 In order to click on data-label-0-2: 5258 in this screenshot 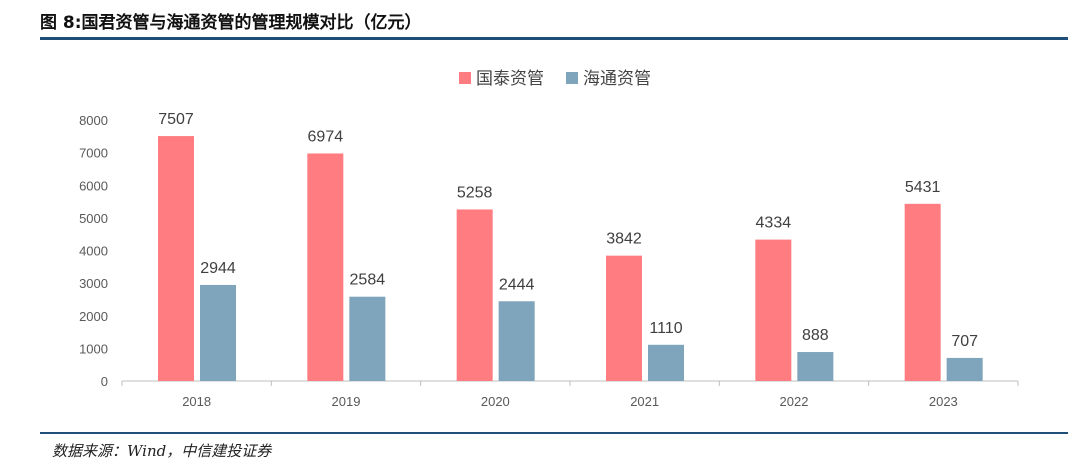, I will do `click(475, 192)`.